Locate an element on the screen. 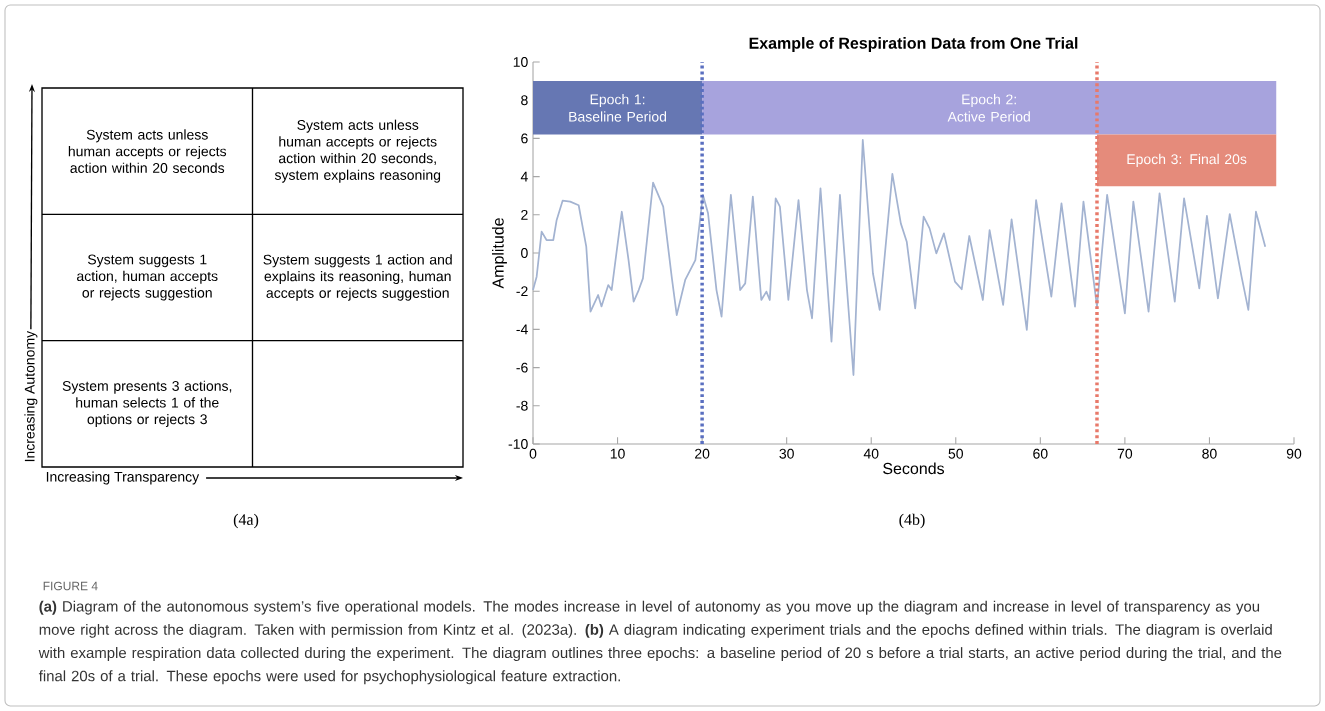  y-tick-label: 0 is located at coordinates (524, 253).